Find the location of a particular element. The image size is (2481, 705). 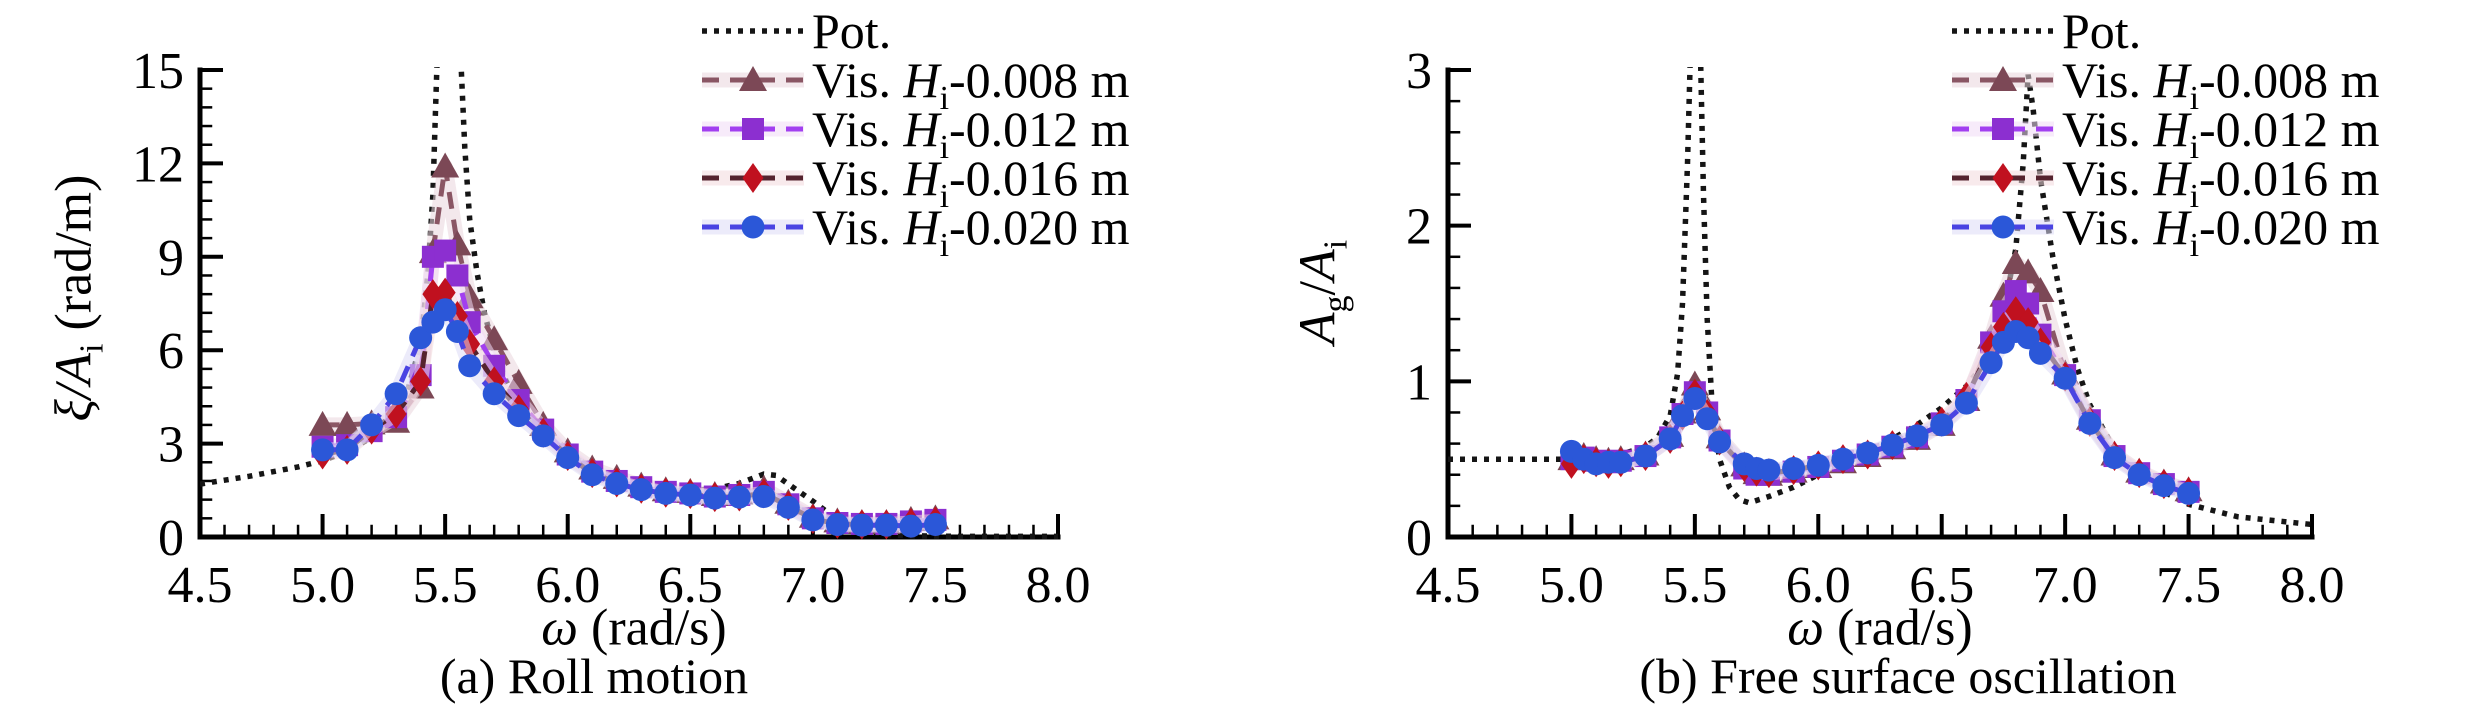

y-axis-title-a: ξ/Ai (rad/m) is located at coordinates (78, 298).